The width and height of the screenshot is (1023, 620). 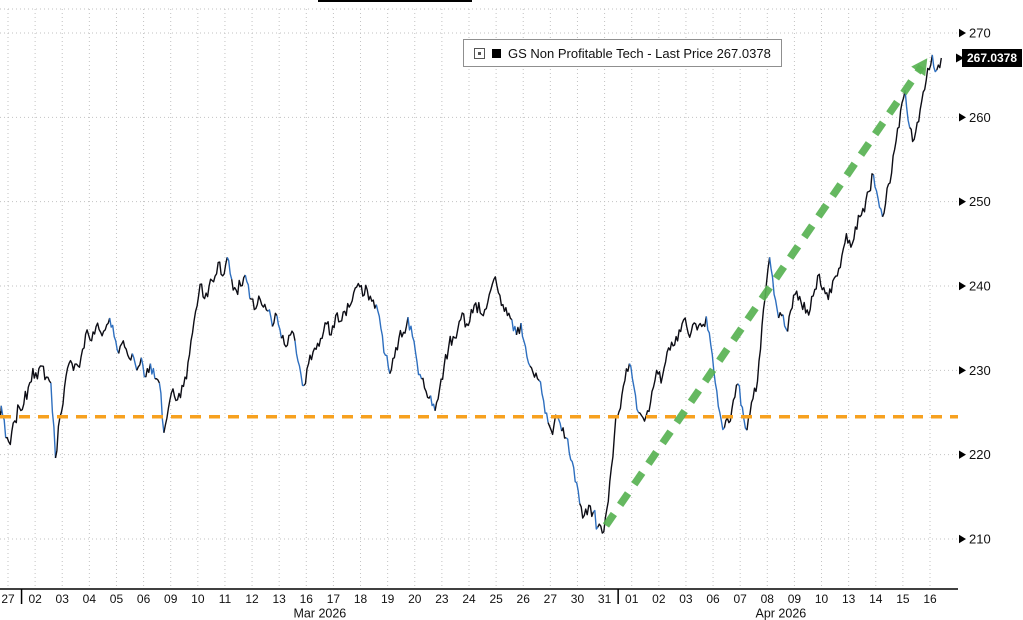 I want to click on x-tick-label: 25, so click(x=496, y=599).